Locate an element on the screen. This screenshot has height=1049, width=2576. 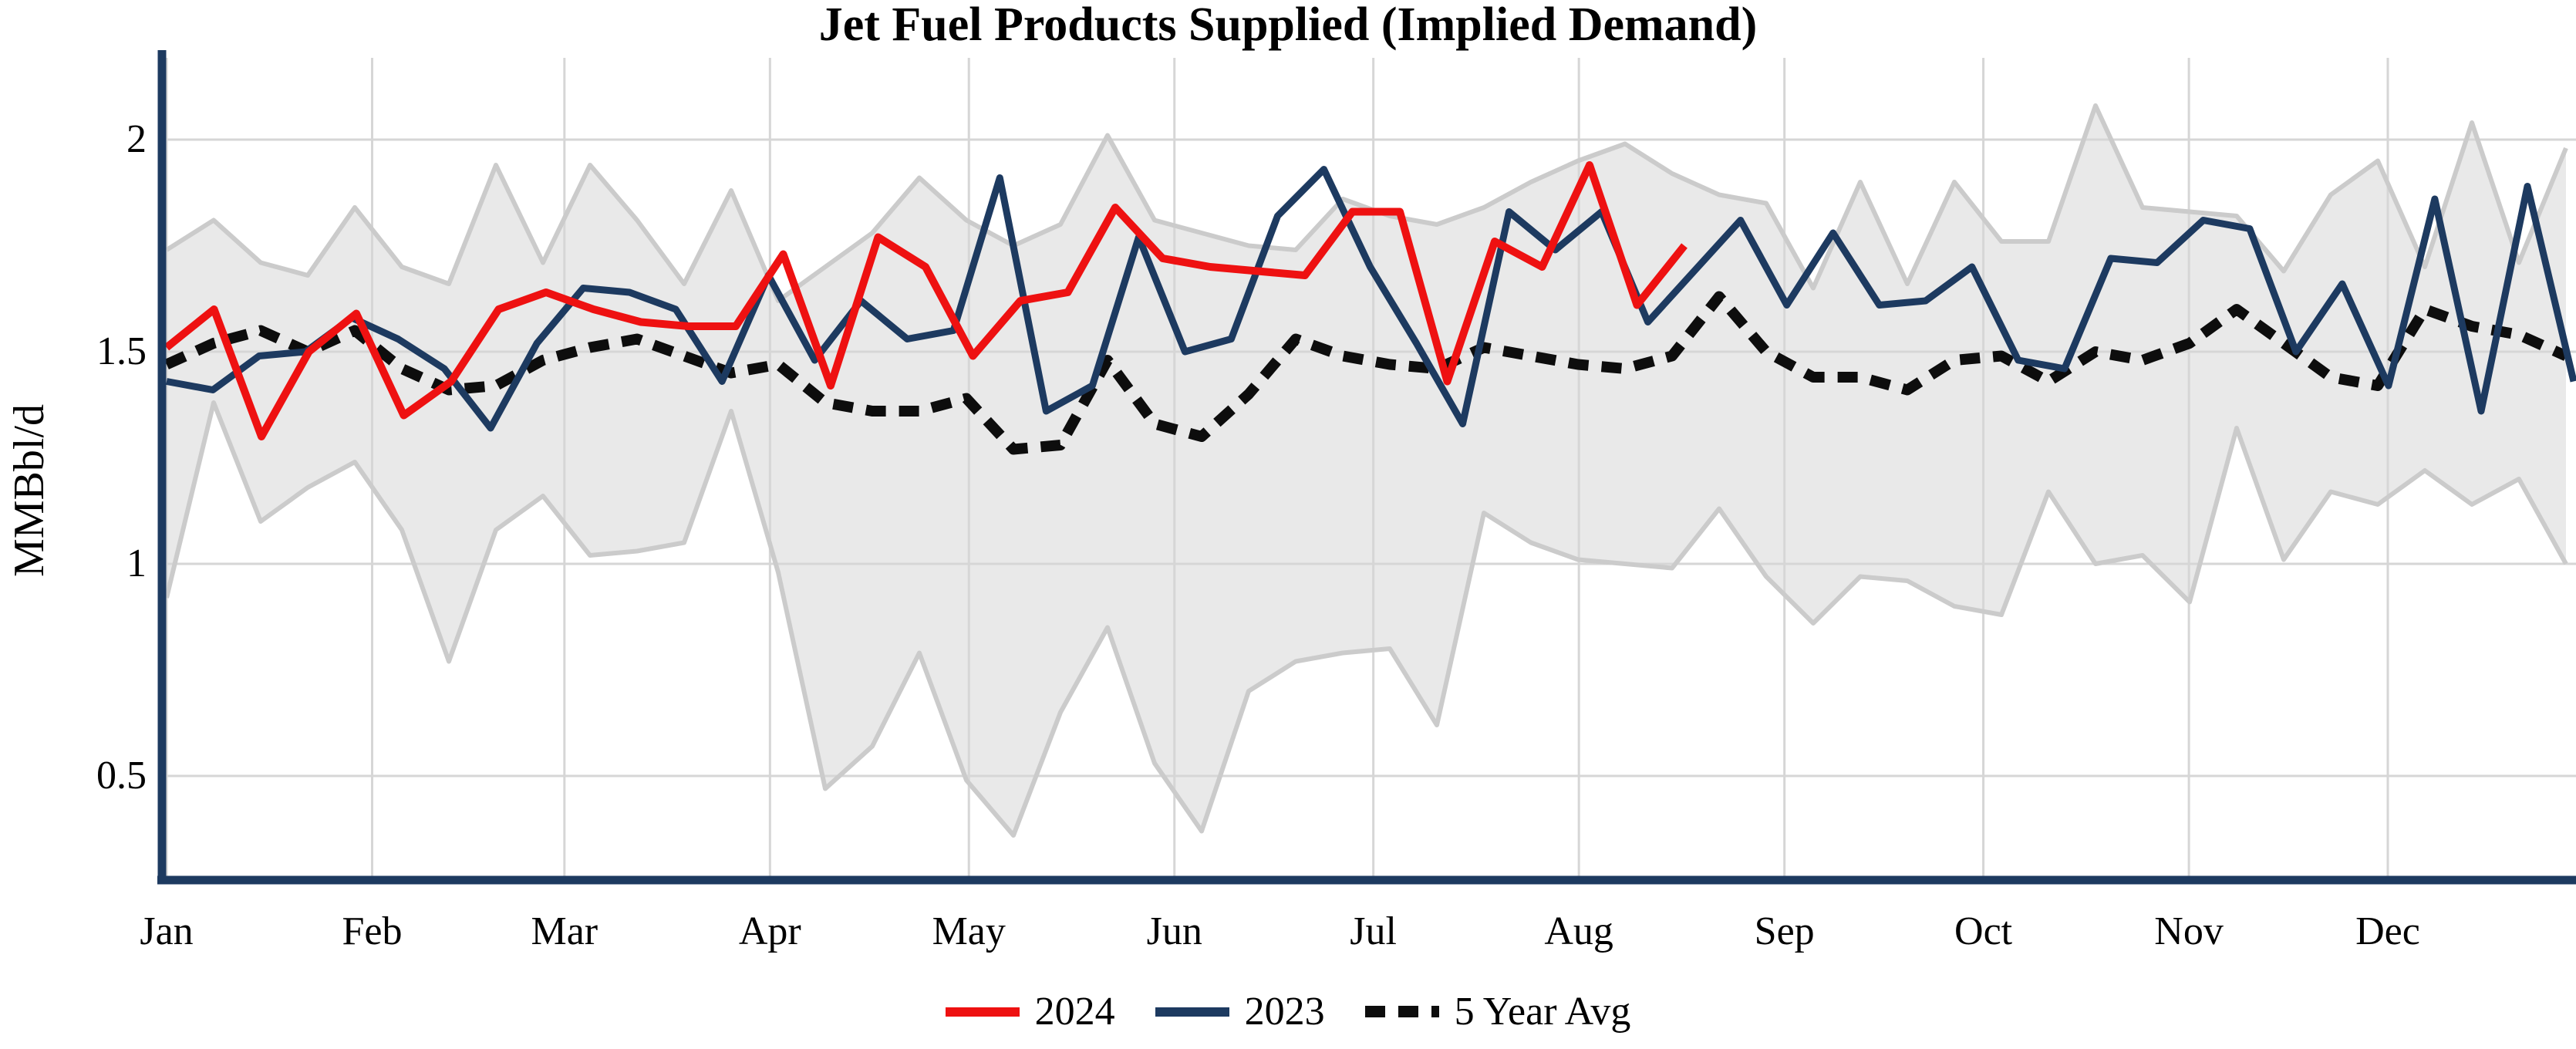
y-tick-label-1.5: 1.5 is located at coordinates (121, 351).